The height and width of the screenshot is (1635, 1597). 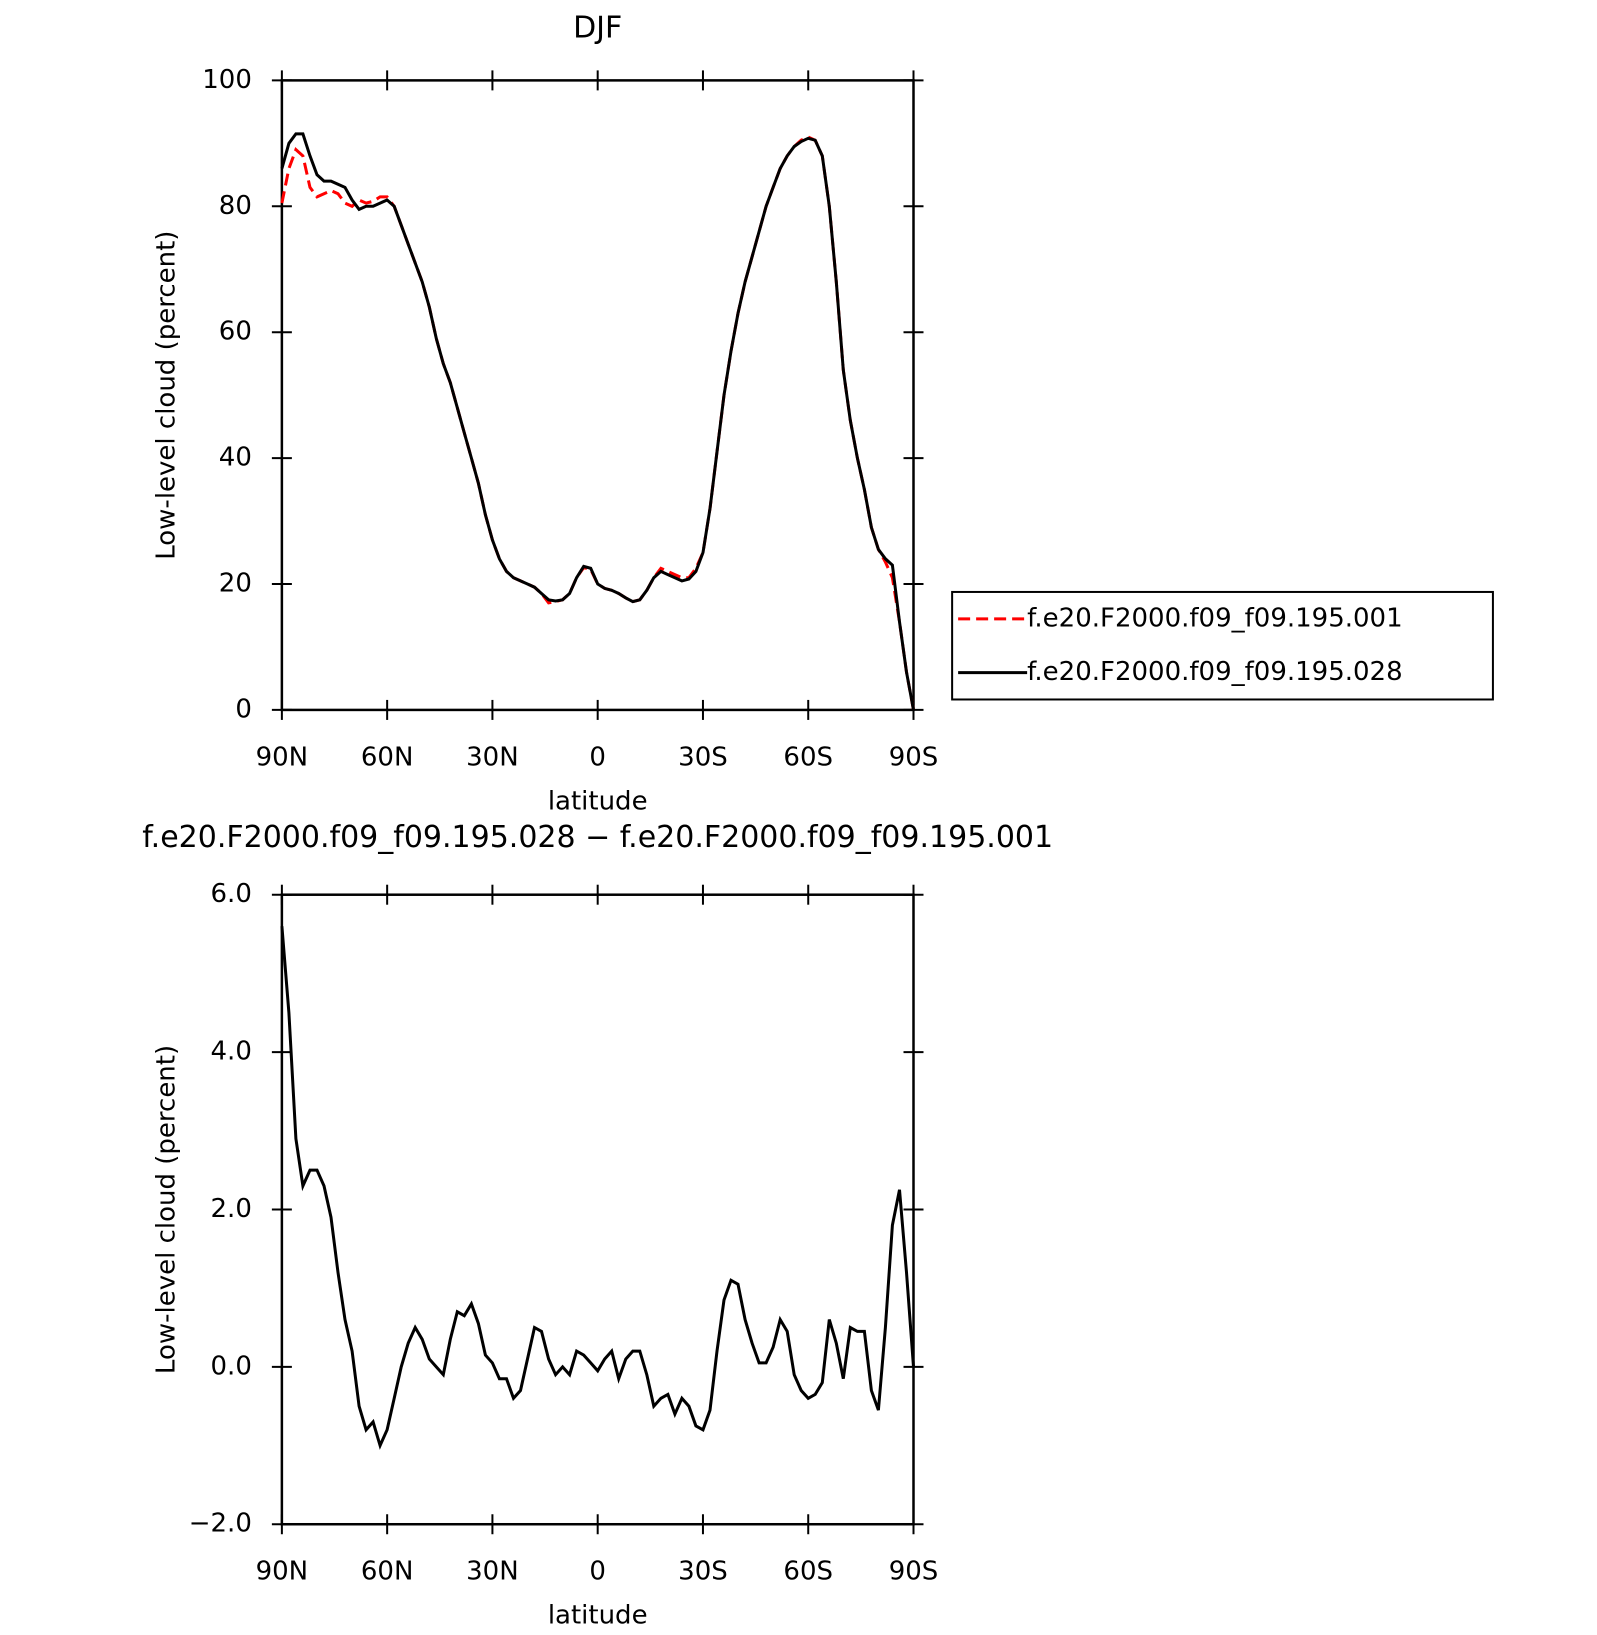 I want to click on y-tick-label: 20, so click(x=235, y=584).